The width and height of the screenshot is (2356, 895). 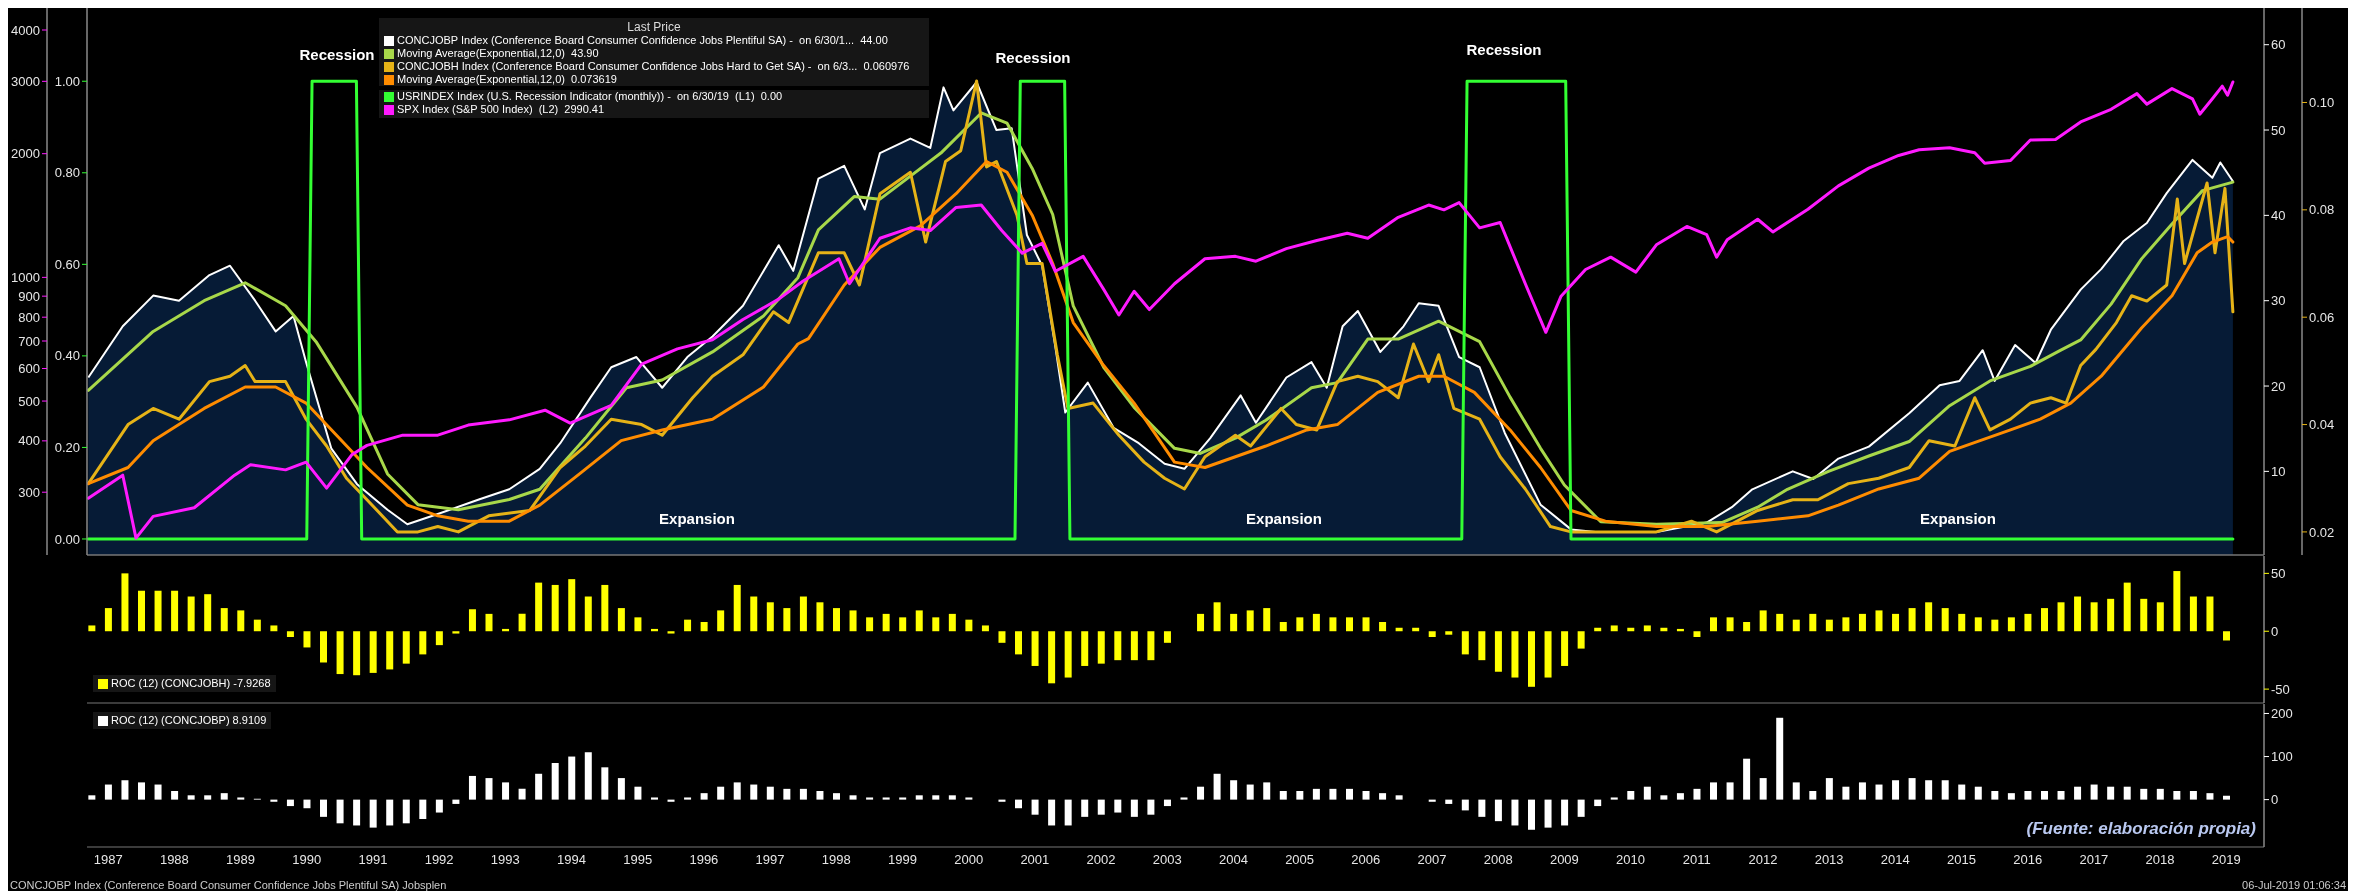 I want to click on y2-tick-label: 400, so click(x=29, y=441).